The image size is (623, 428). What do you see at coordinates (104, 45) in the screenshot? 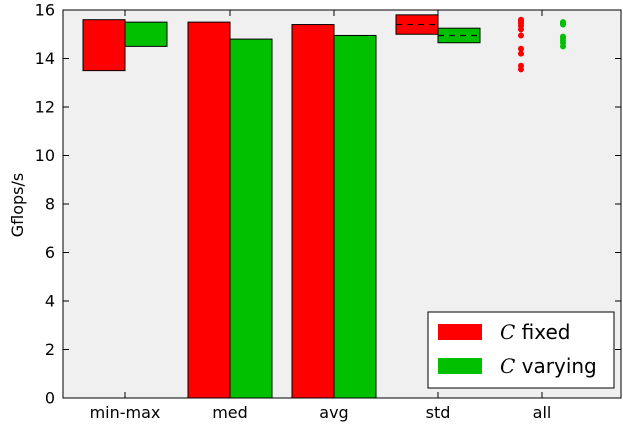
I see `minmax-bar-fixed` at bounding box center [104, 45].